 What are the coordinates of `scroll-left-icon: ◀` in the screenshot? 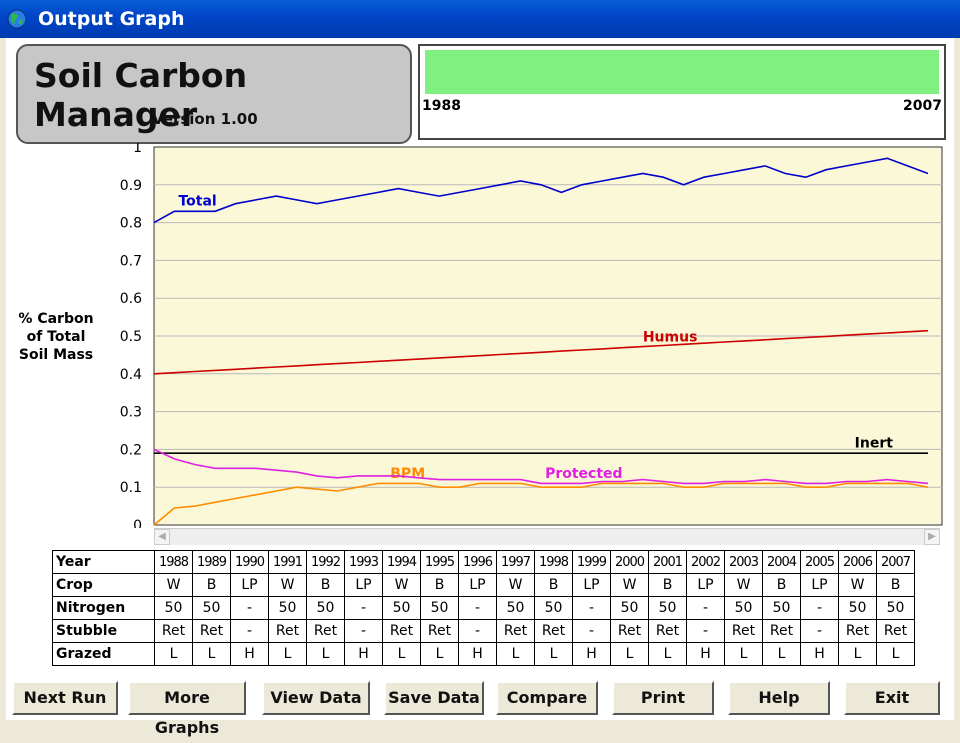 It's located at (162, 537).